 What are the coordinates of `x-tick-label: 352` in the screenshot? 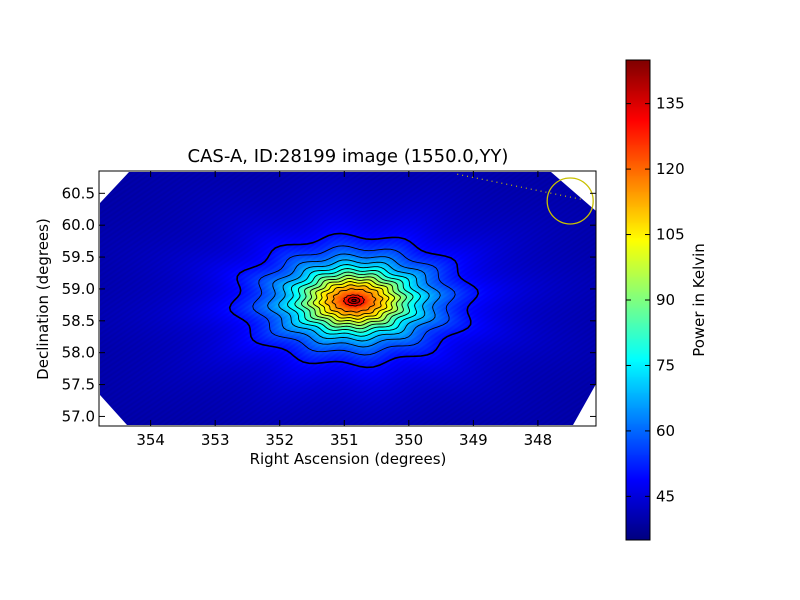 It's located at (279, 440).